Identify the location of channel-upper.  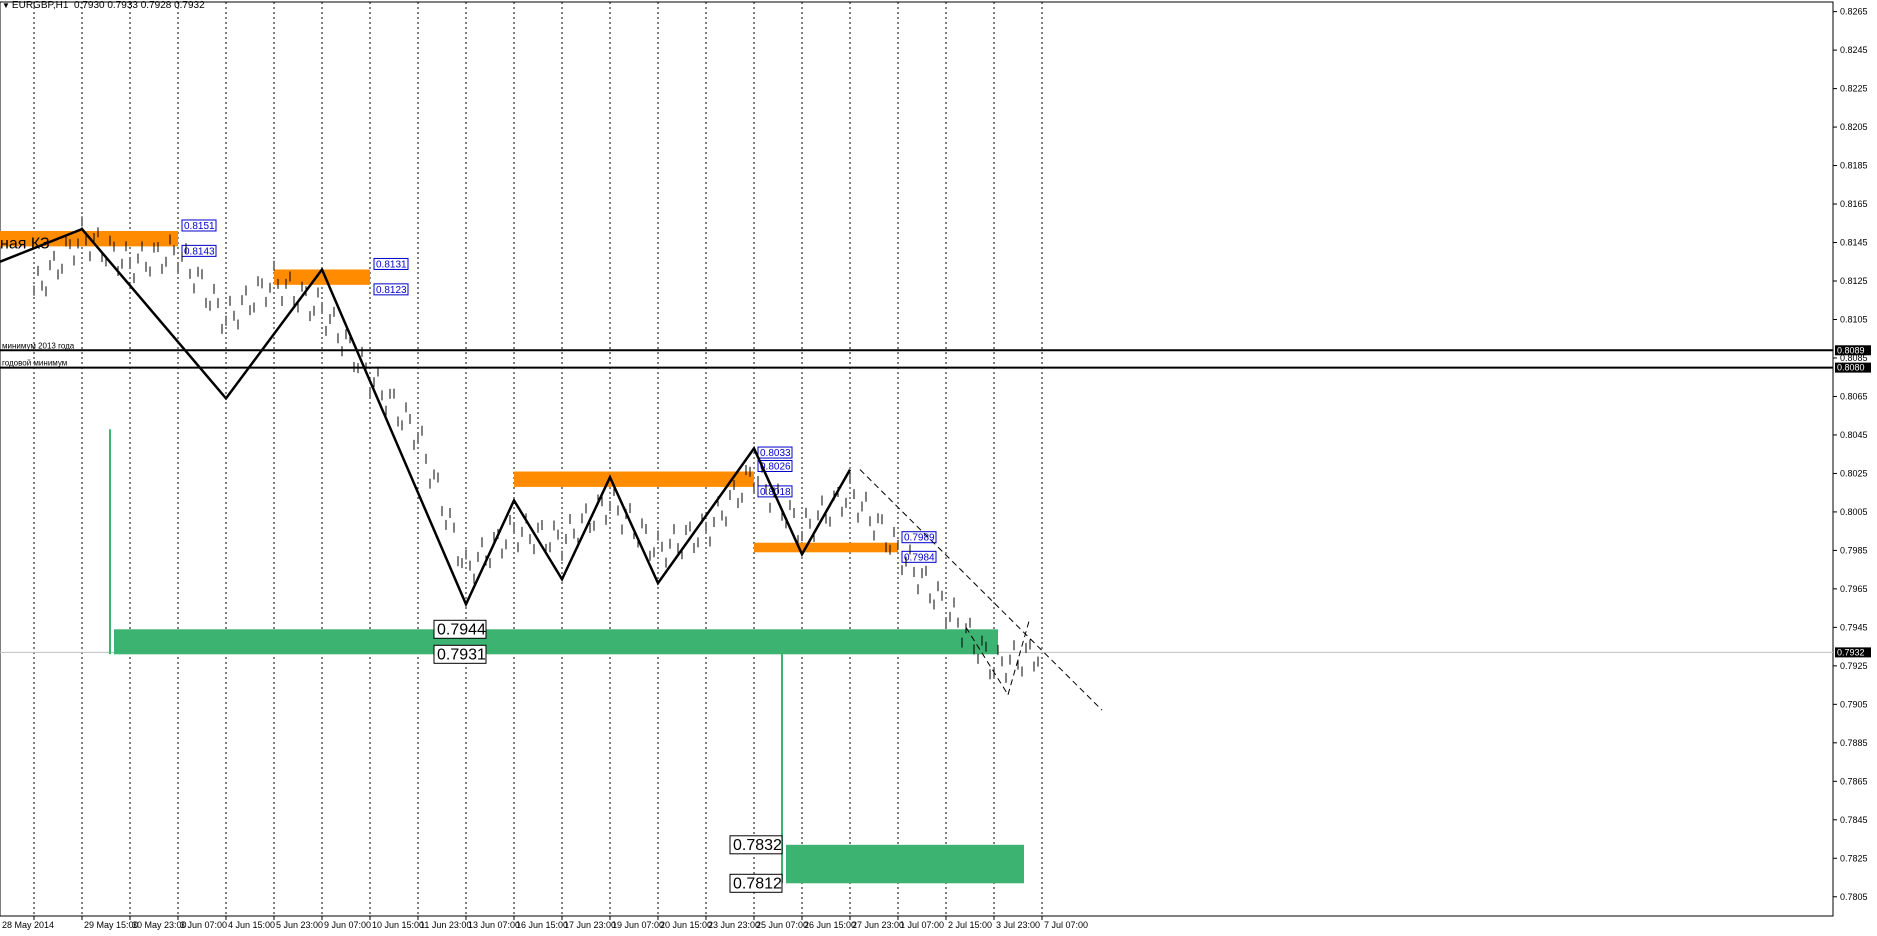
(981, 590).